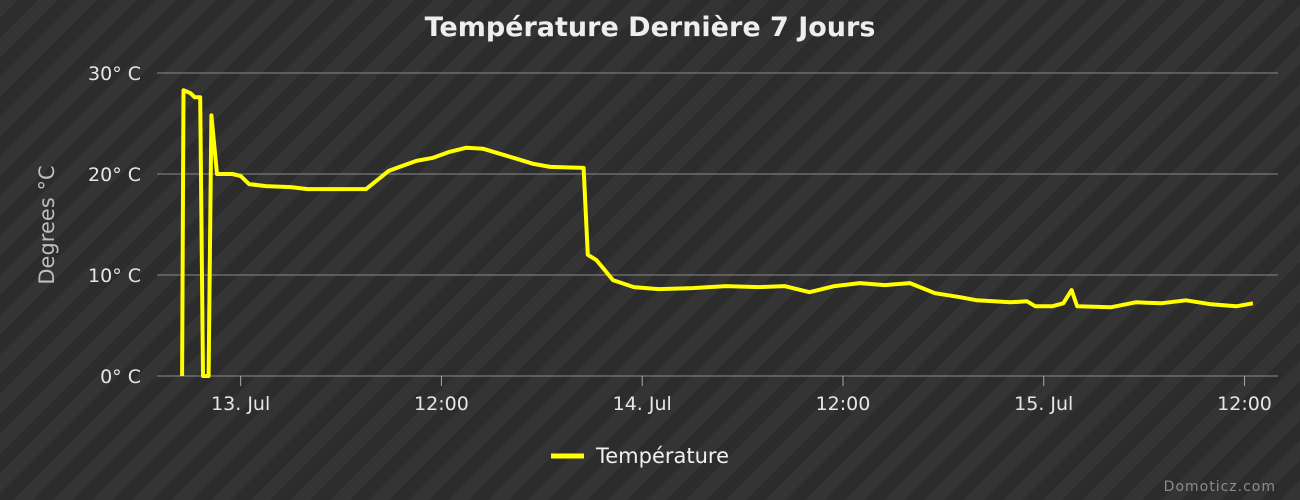 This screenshot has height=500, width=1300. I want to click on y-tick-label: 0° C, so click(120, 377).